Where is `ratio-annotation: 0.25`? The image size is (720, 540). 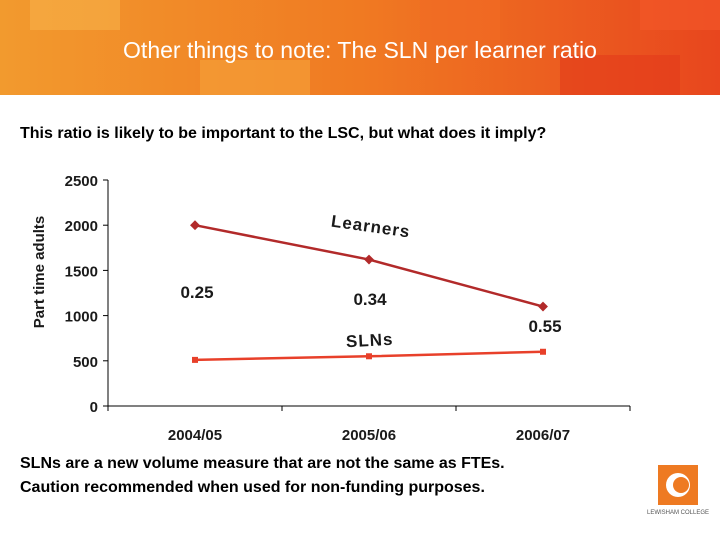 ratio-annotation: 0.25 is located at coordinates (196, 292).